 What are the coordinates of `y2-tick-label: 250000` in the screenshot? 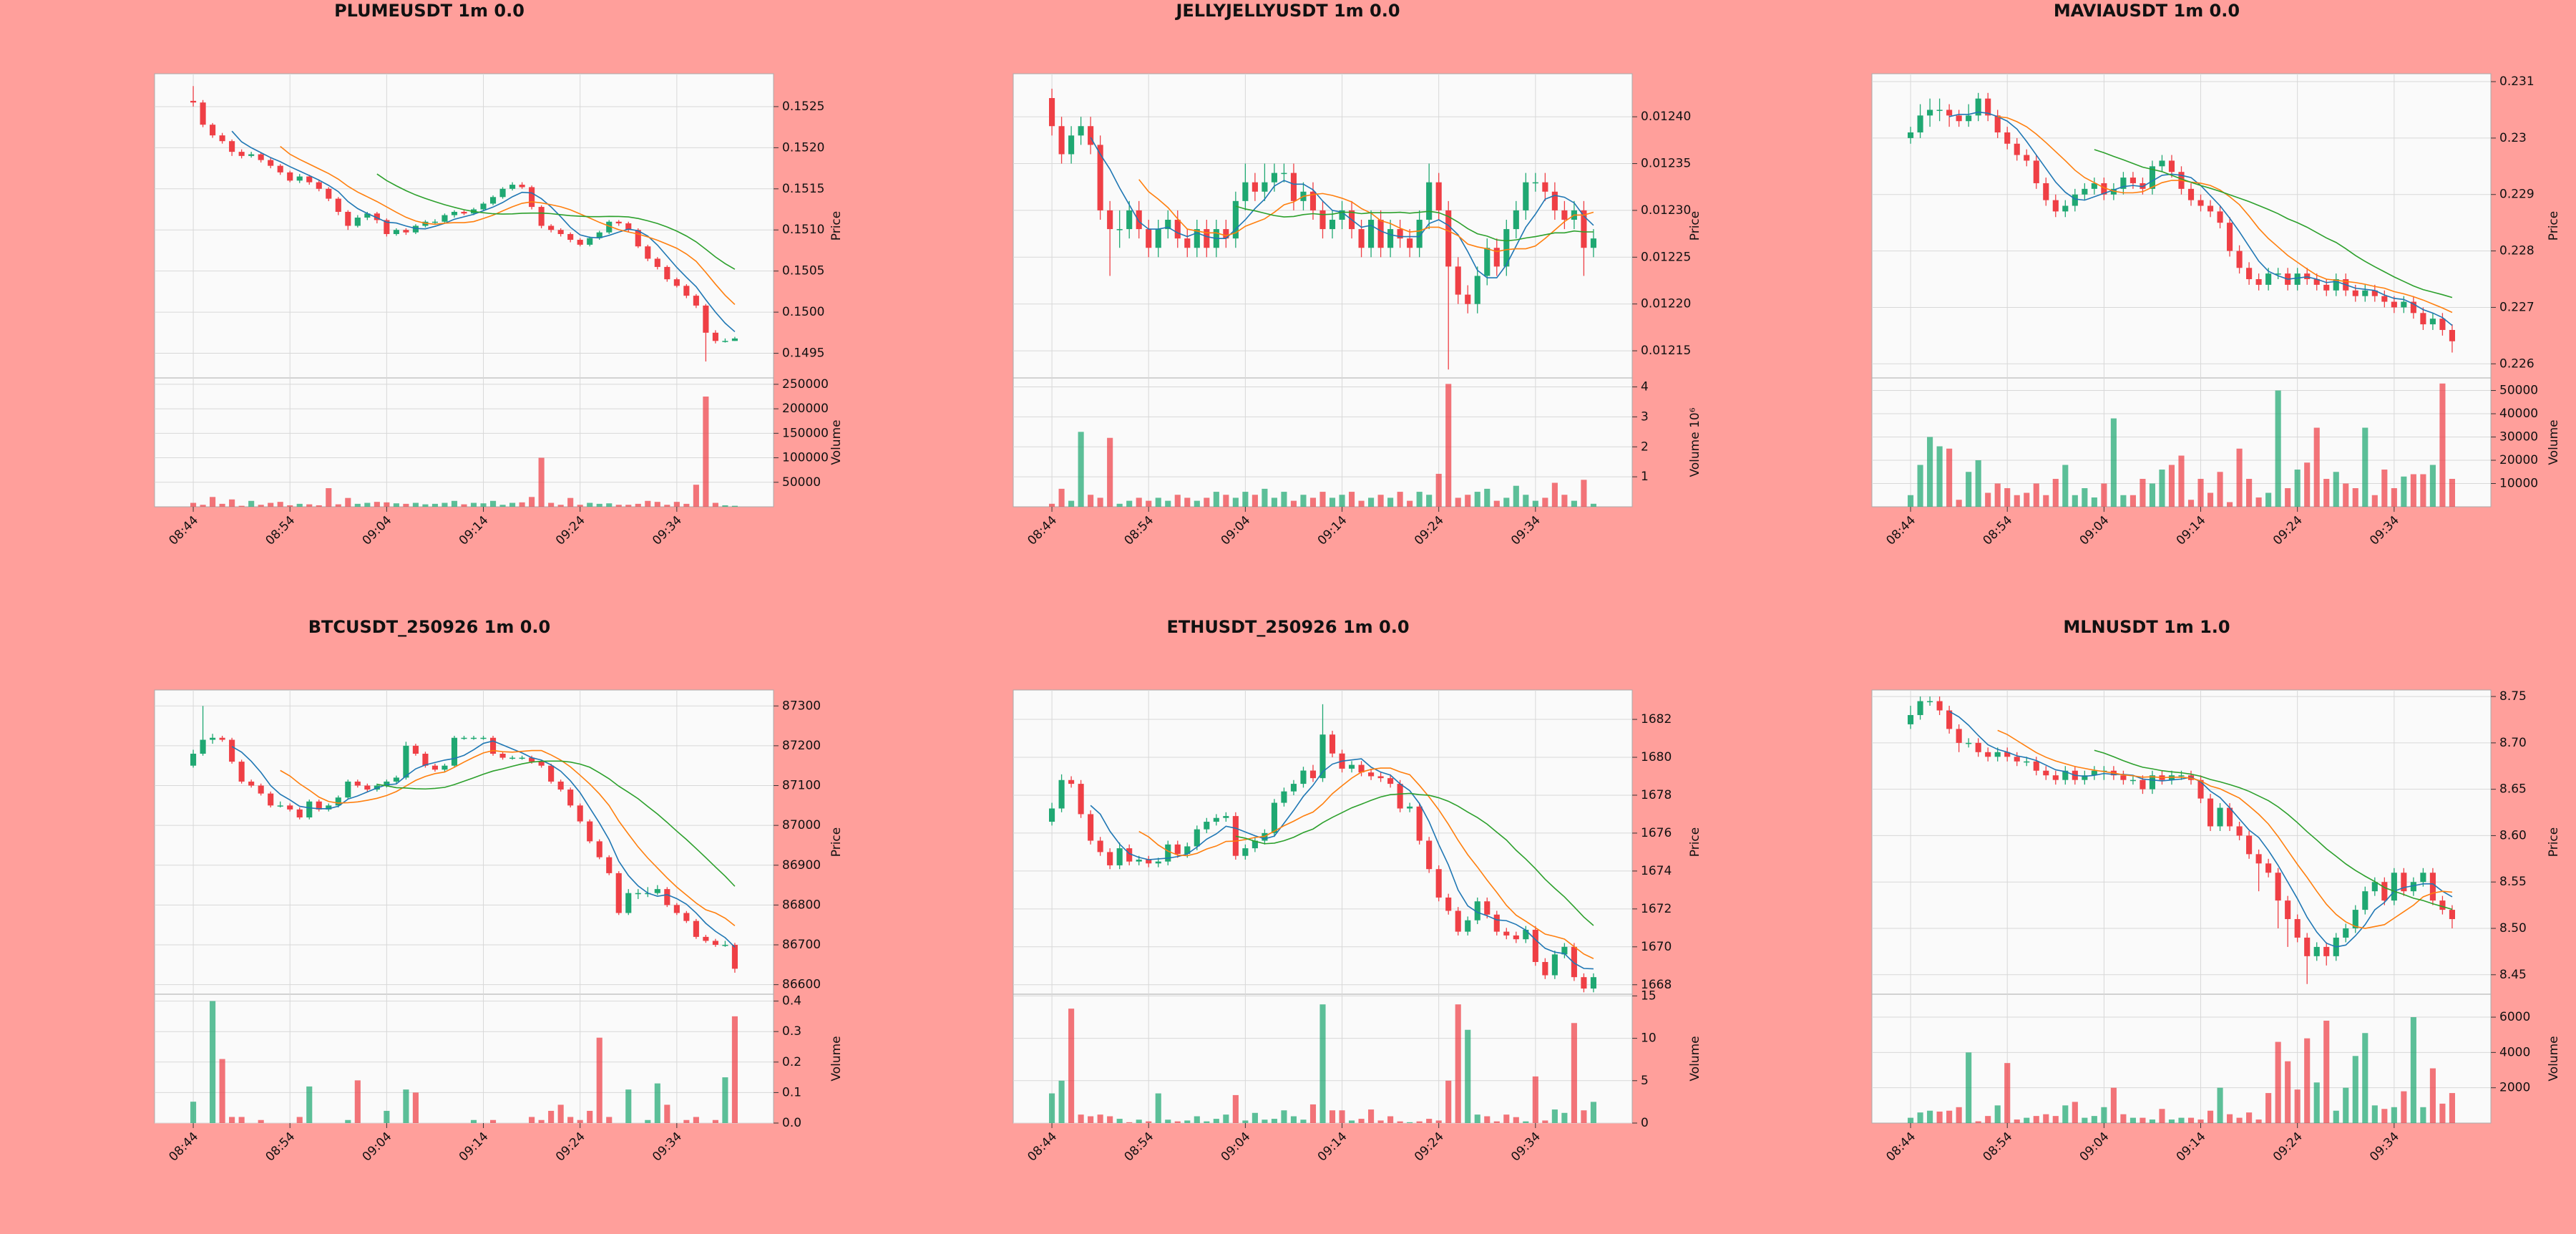 It's located at (805, 385).